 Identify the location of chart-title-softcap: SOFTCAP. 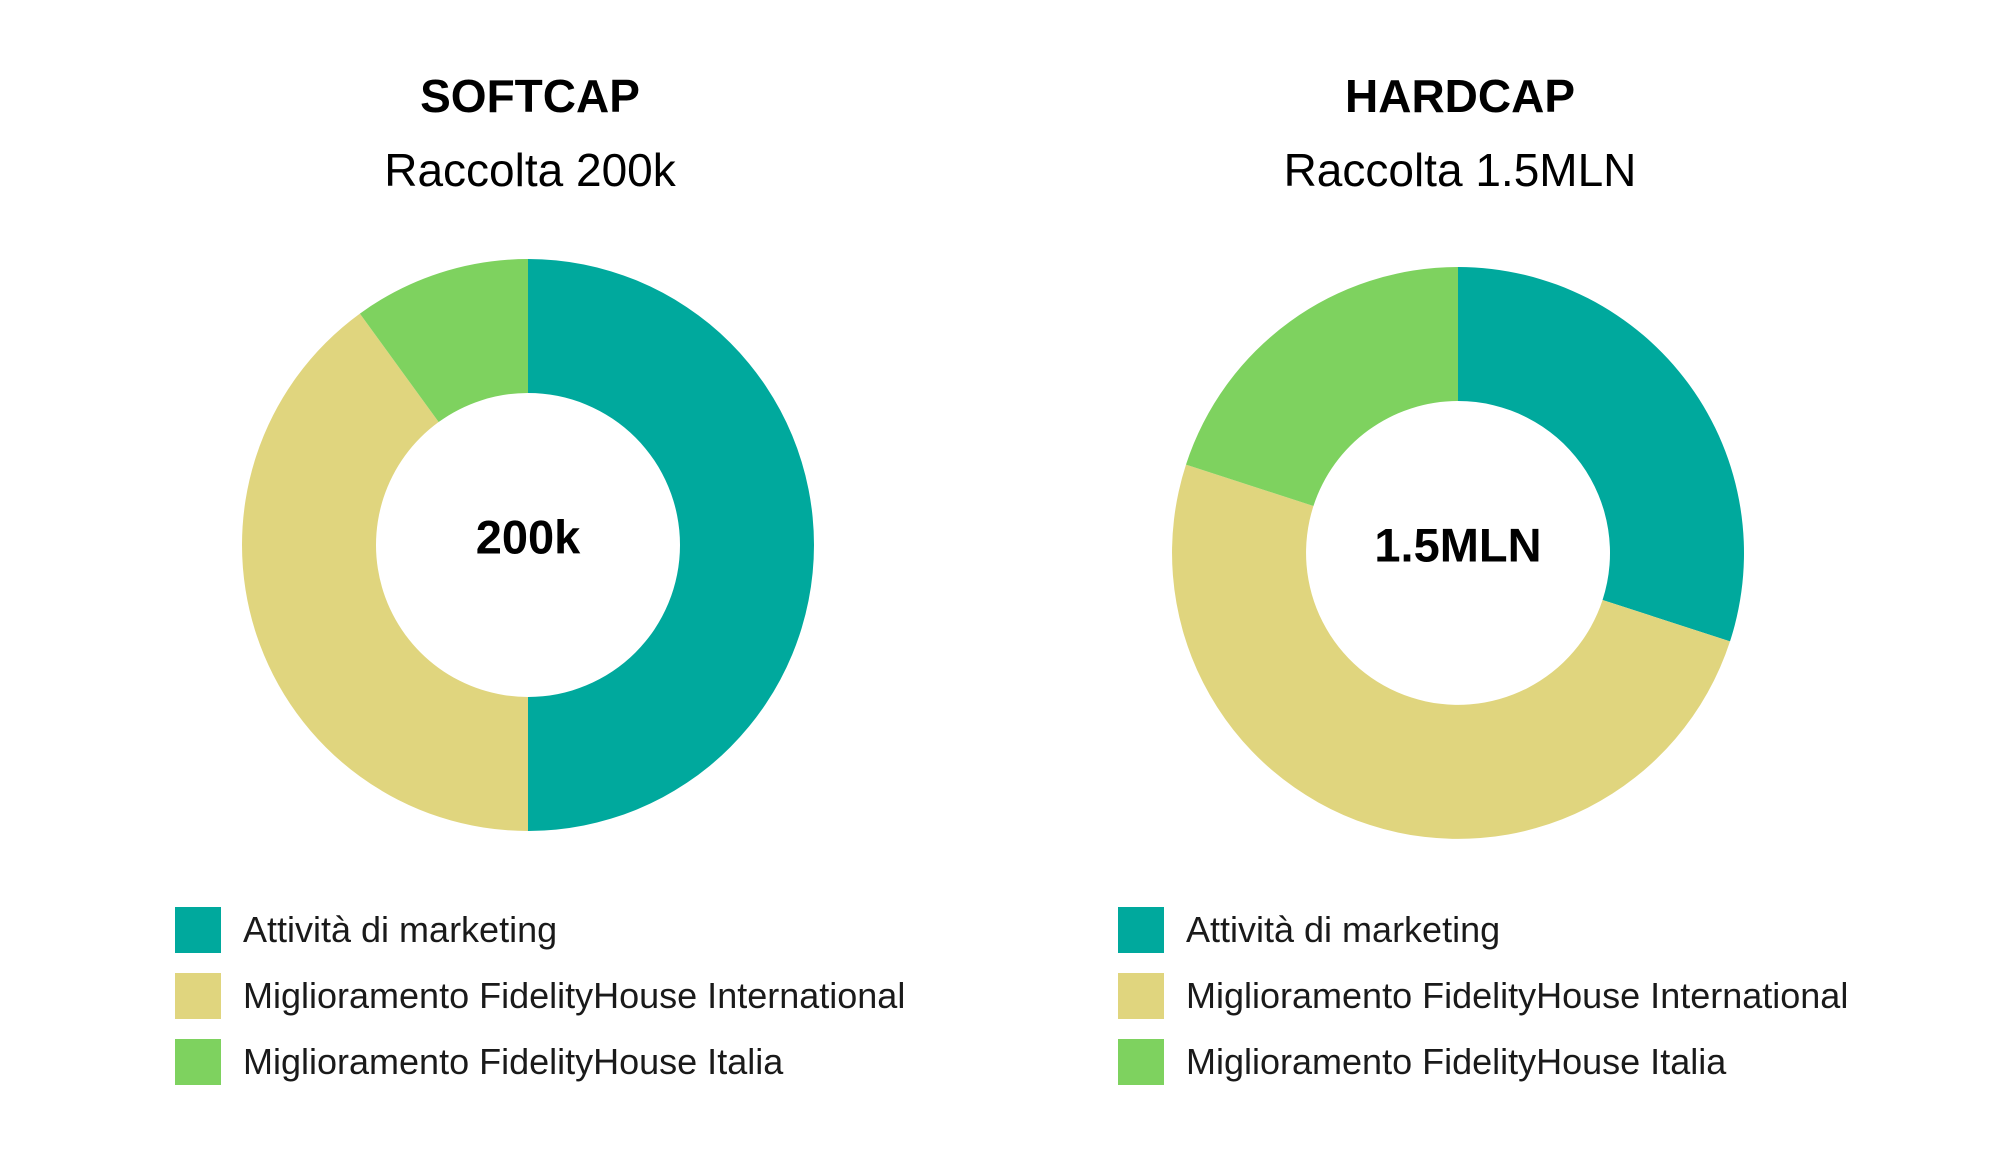
(530, 96).